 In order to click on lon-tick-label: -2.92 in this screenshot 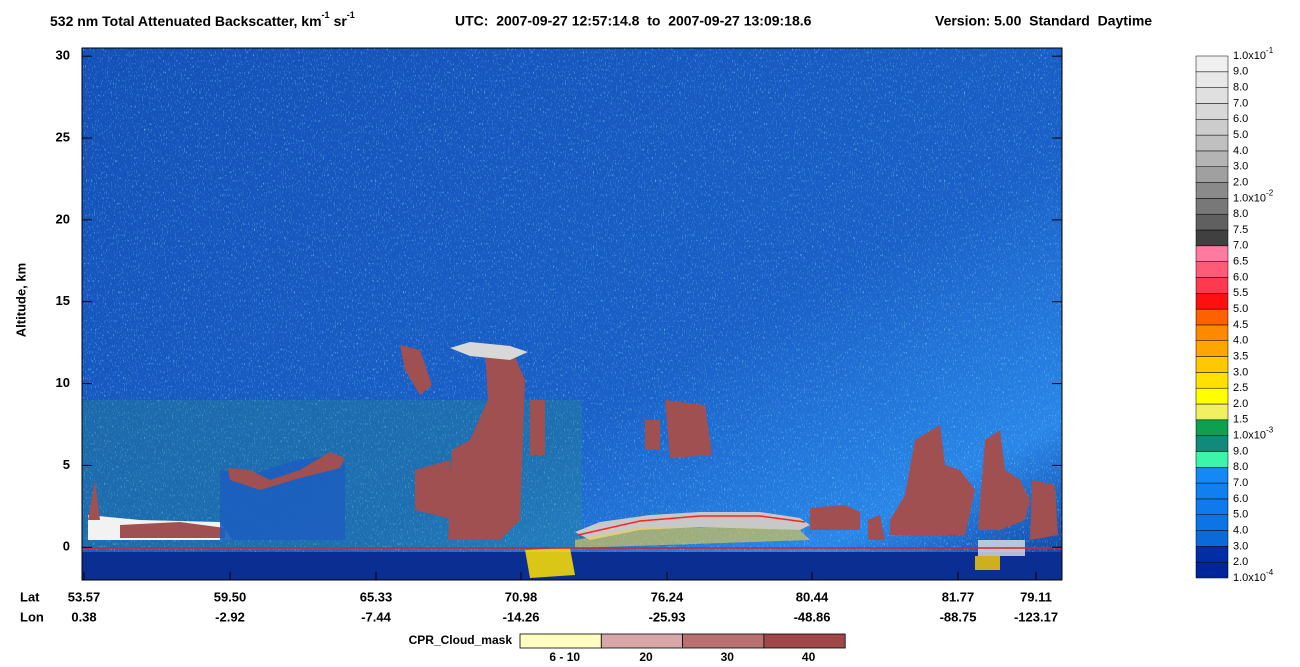, I will do `click(230, 616)`.